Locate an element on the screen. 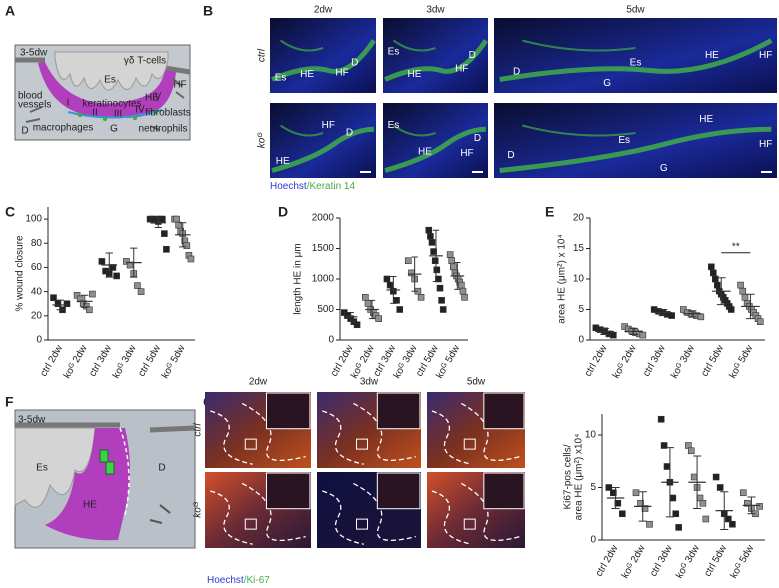 The width and height of the screenshot is (779, 588). schematic-numeral: I is located at coordinates (68, 103).